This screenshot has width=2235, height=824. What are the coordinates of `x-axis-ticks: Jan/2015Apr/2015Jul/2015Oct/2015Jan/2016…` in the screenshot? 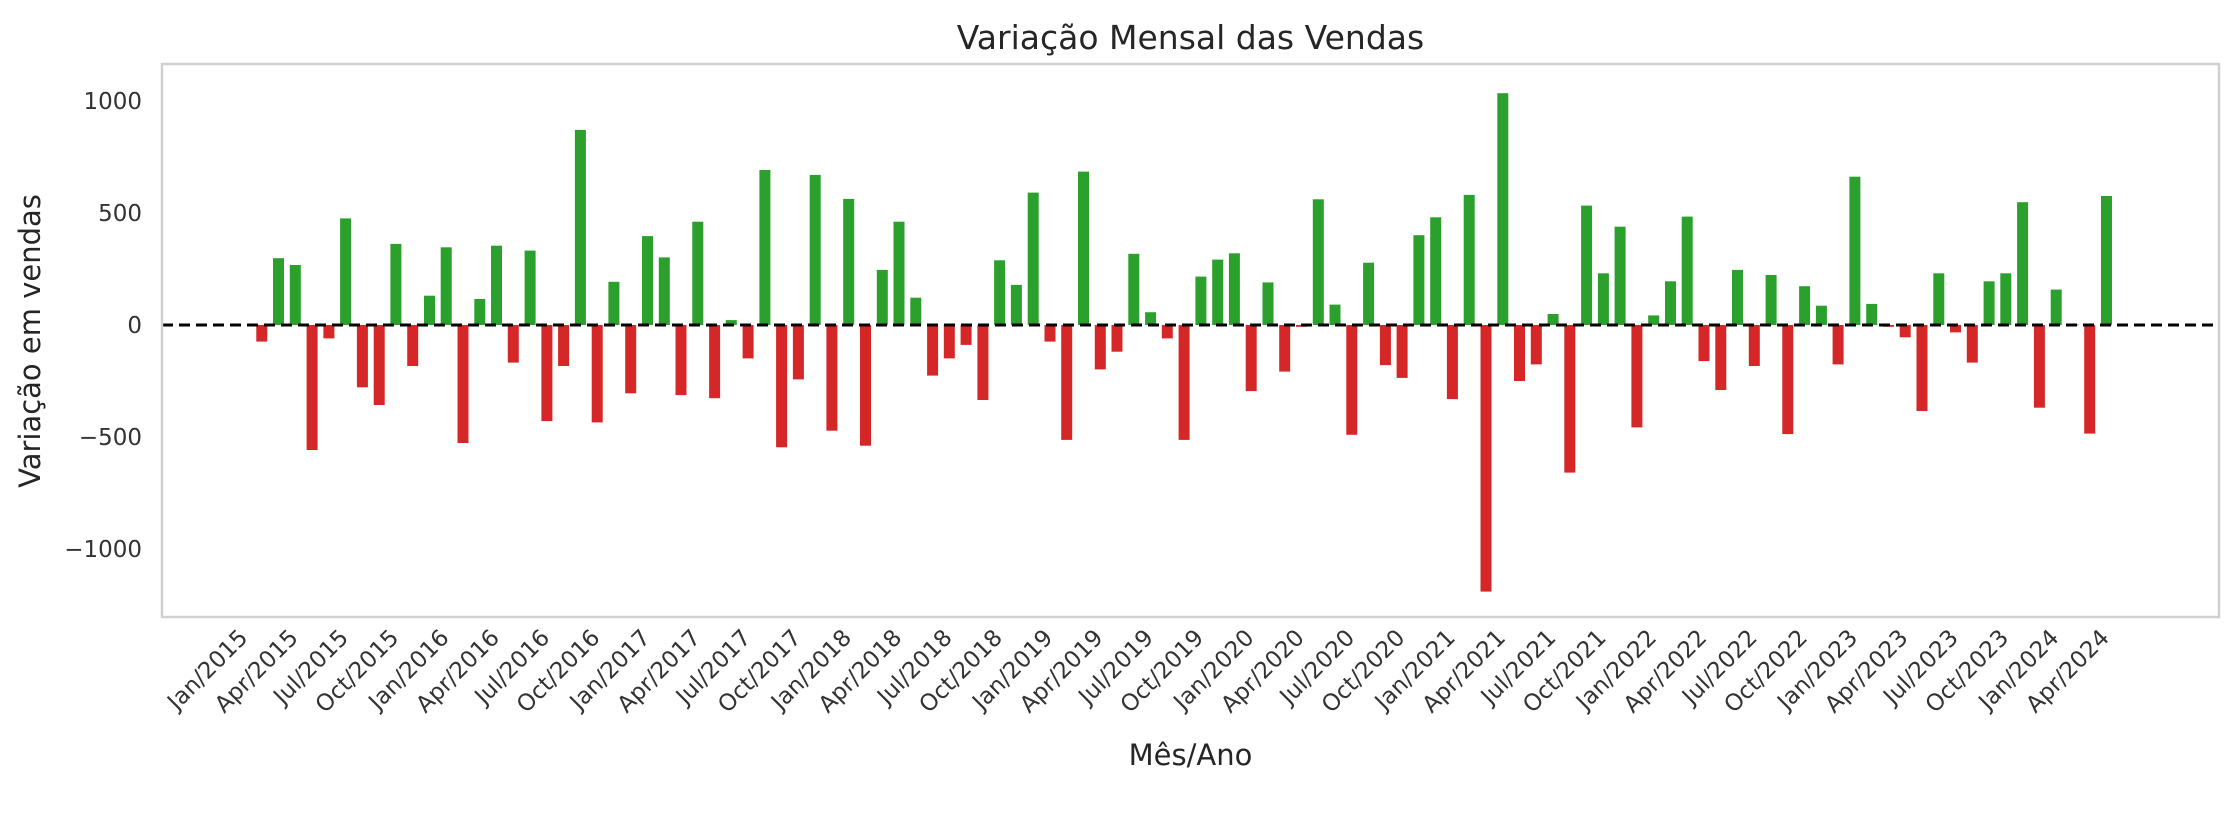 It's located at (1137, 671).